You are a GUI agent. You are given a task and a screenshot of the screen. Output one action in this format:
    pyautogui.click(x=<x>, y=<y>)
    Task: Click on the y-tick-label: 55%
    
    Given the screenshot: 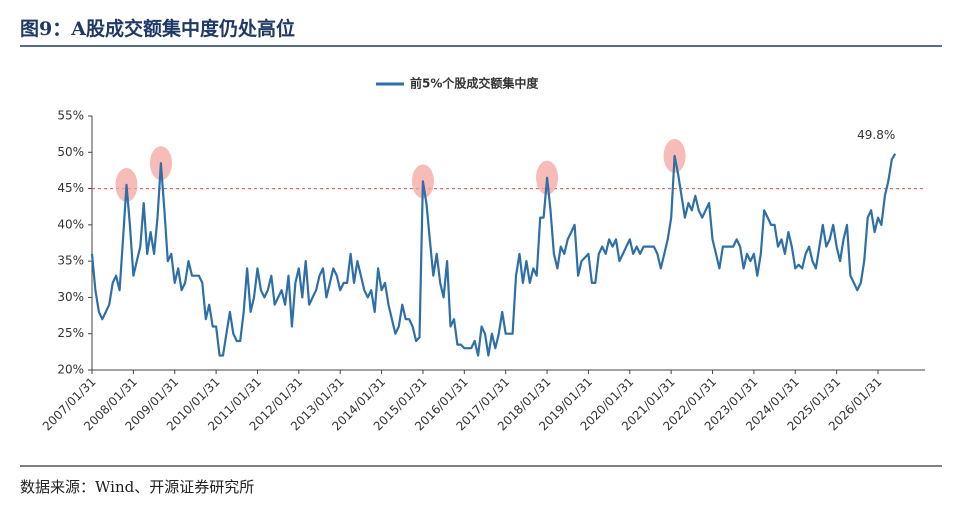 What is the action you would take?
    pyautogui.click(x=70, y=116)
    